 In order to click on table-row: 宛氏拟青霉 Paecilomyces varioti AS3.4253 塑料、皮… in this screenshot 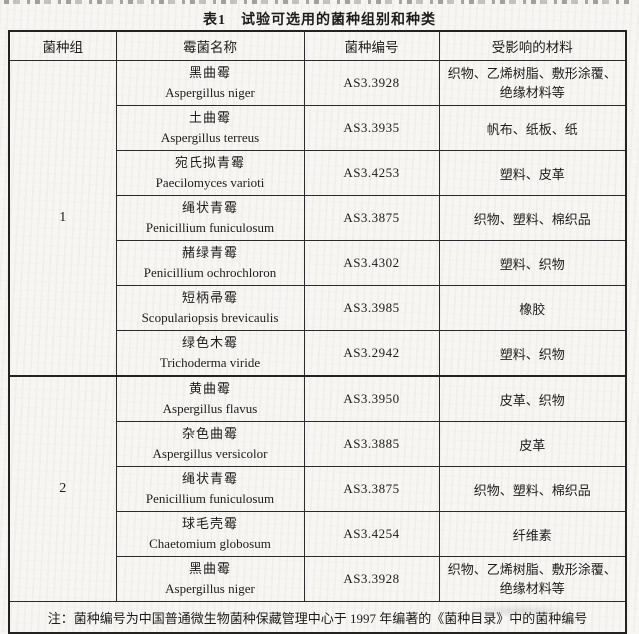, I will do `click(318, 173)`.